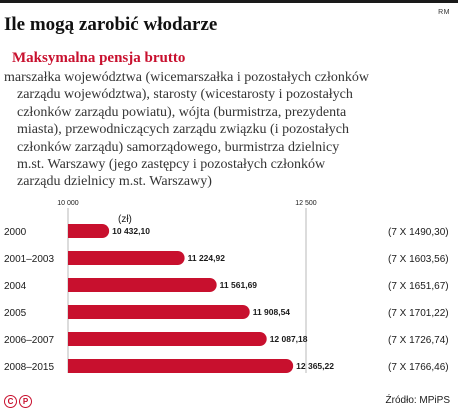 This screenshot has height=416, width=458. What do you see at coordinates (29, 259) in the screenshot?
I see `category-label: 2001–2003` at bounding box center [29, 259].